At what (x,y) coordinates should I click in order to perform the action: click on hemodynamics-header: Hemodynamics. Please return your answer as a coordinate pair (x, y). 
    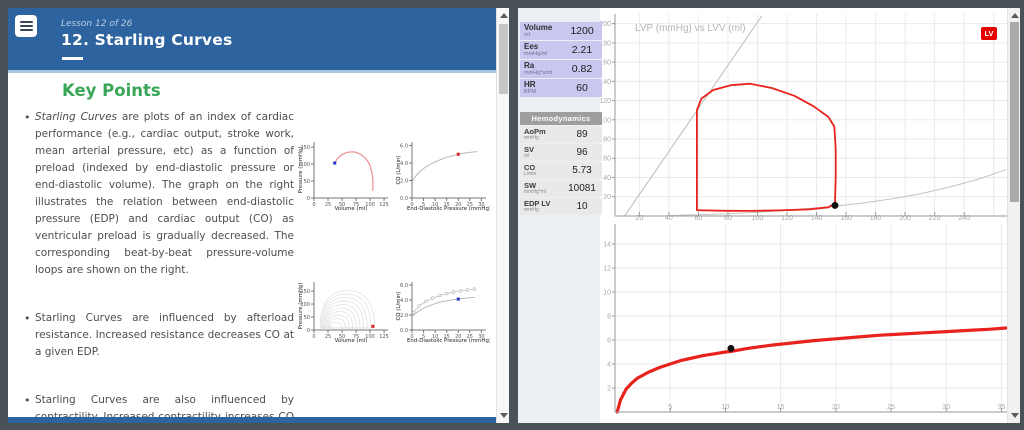
    Looking at the image, I should click on (561, 118).